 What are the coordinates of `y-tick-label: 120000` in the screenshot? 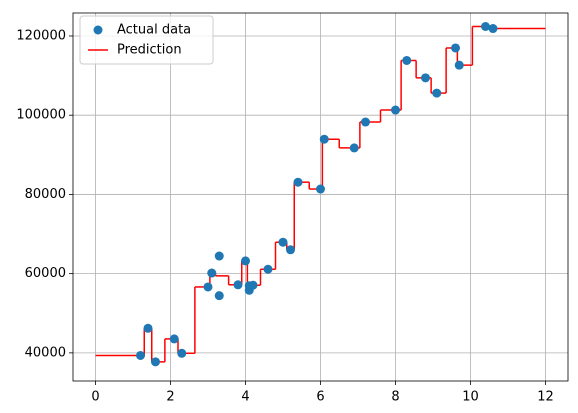 It's located at (41, 35).